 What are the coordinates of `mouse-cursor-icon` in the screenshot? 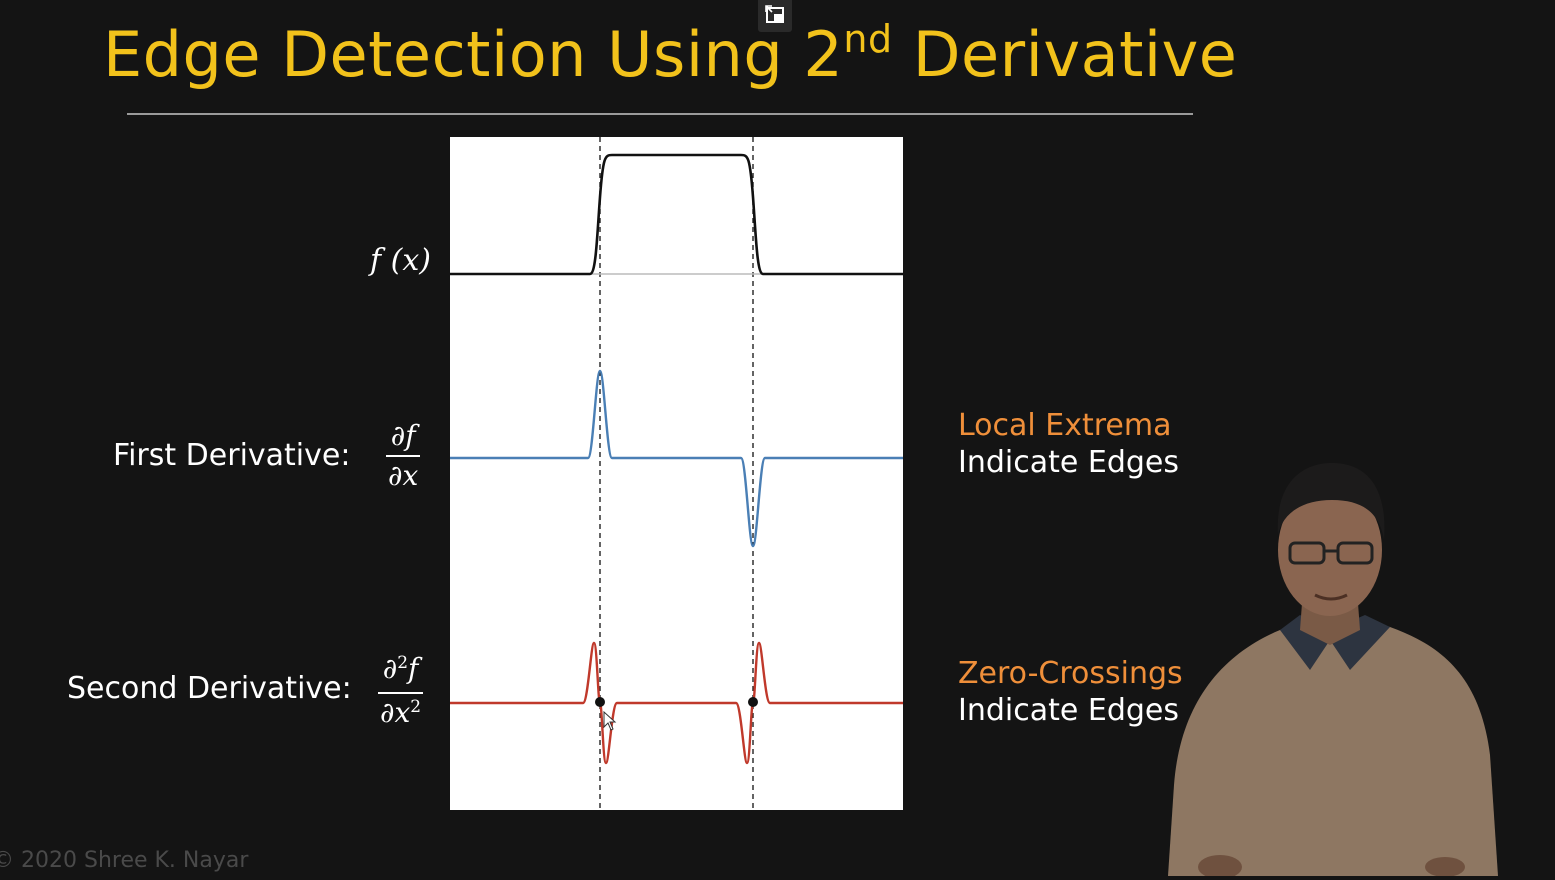 It's located at (610, 720).